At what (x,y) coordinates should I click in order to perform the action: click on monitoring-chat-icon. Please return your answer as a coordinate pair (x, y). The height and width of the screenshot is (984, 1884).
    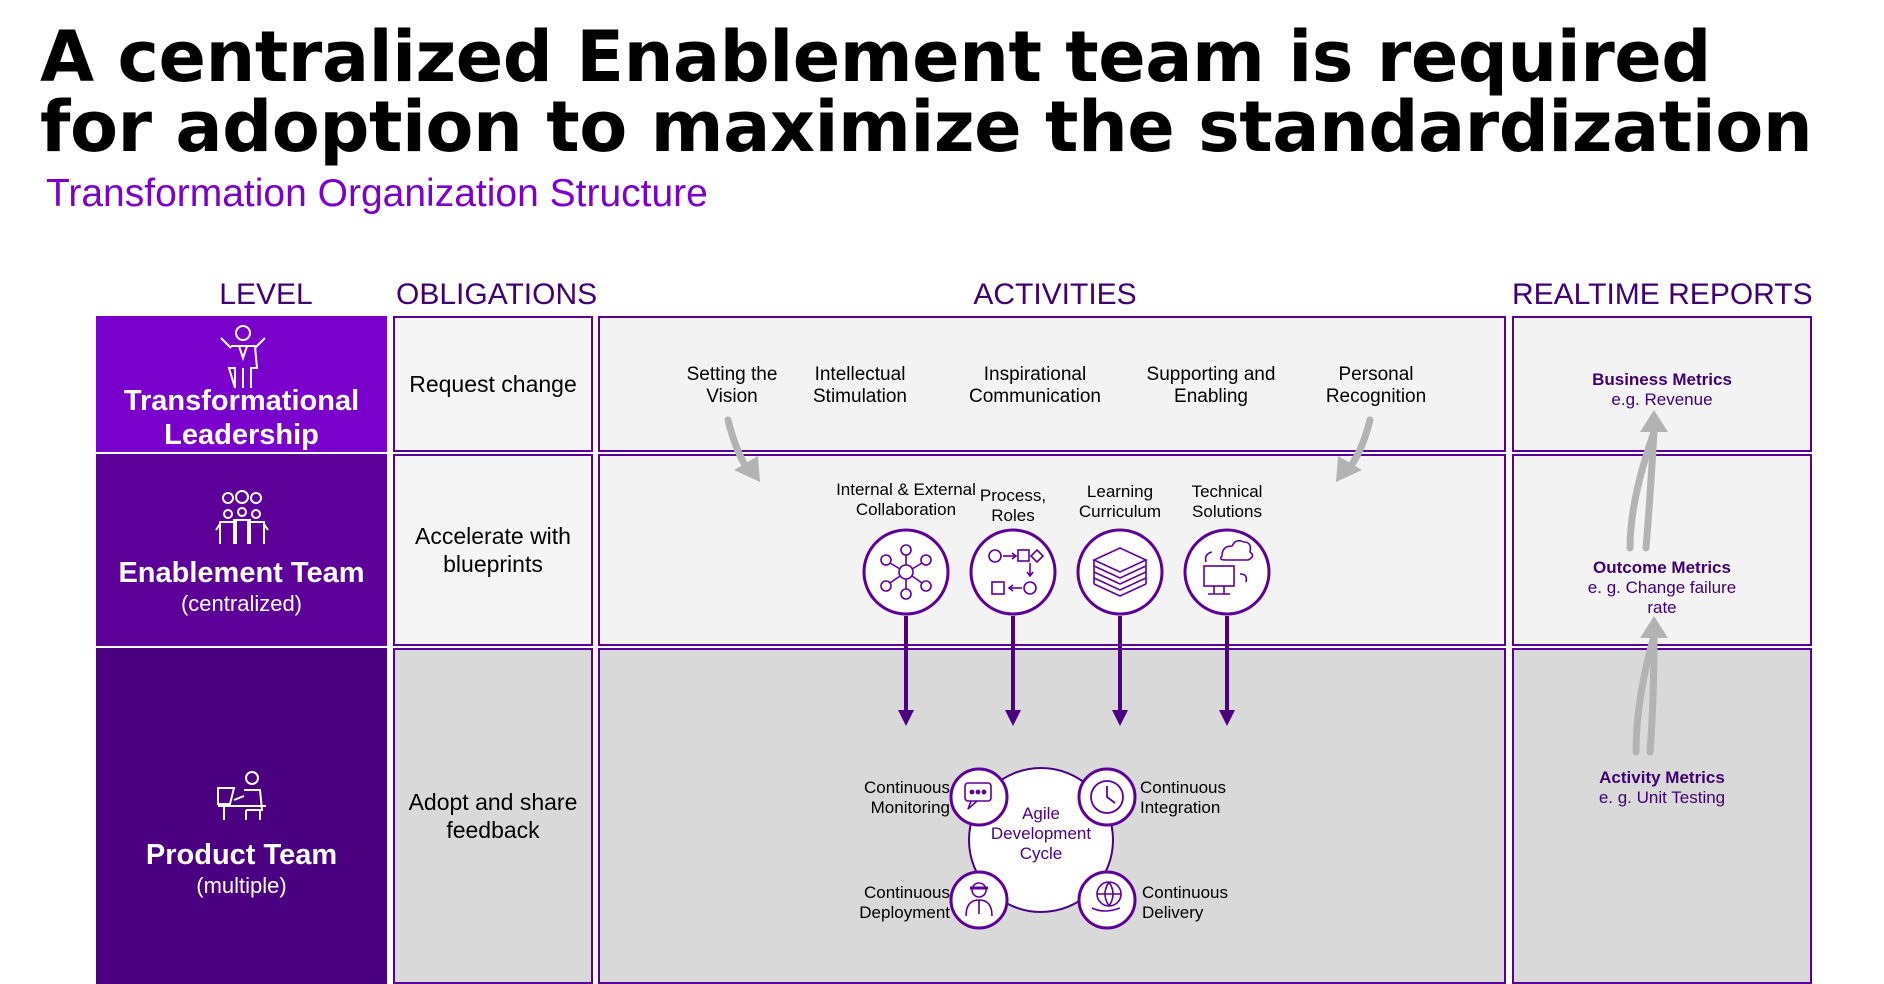
    Looking at the image, I should click on (978, 796).